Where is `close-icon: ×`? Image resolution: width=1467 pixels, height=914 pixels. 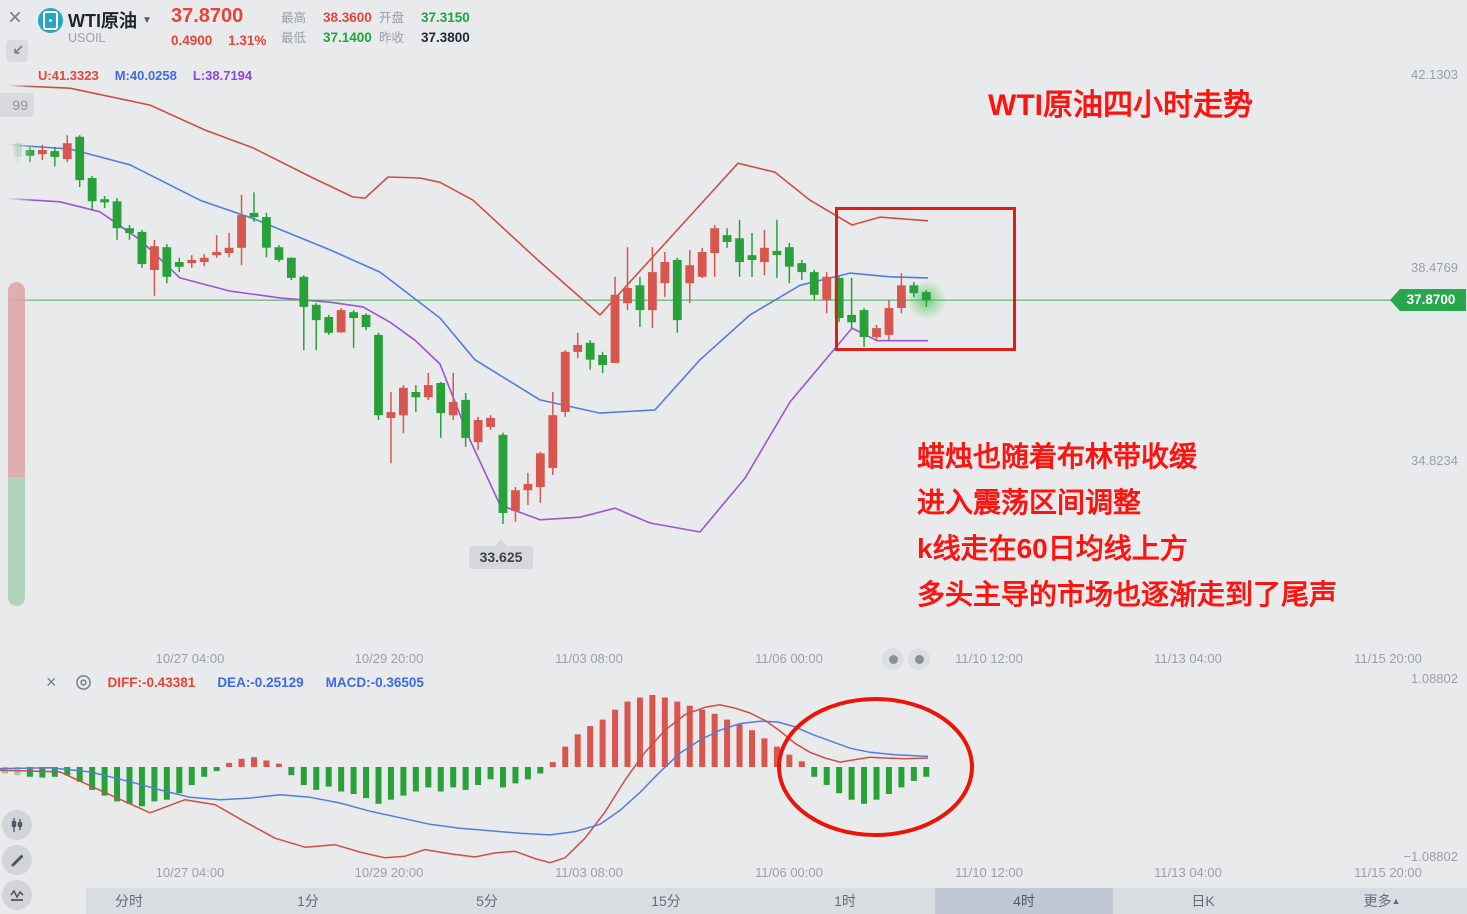
close-icon: × is located at coordinates (15, 17).